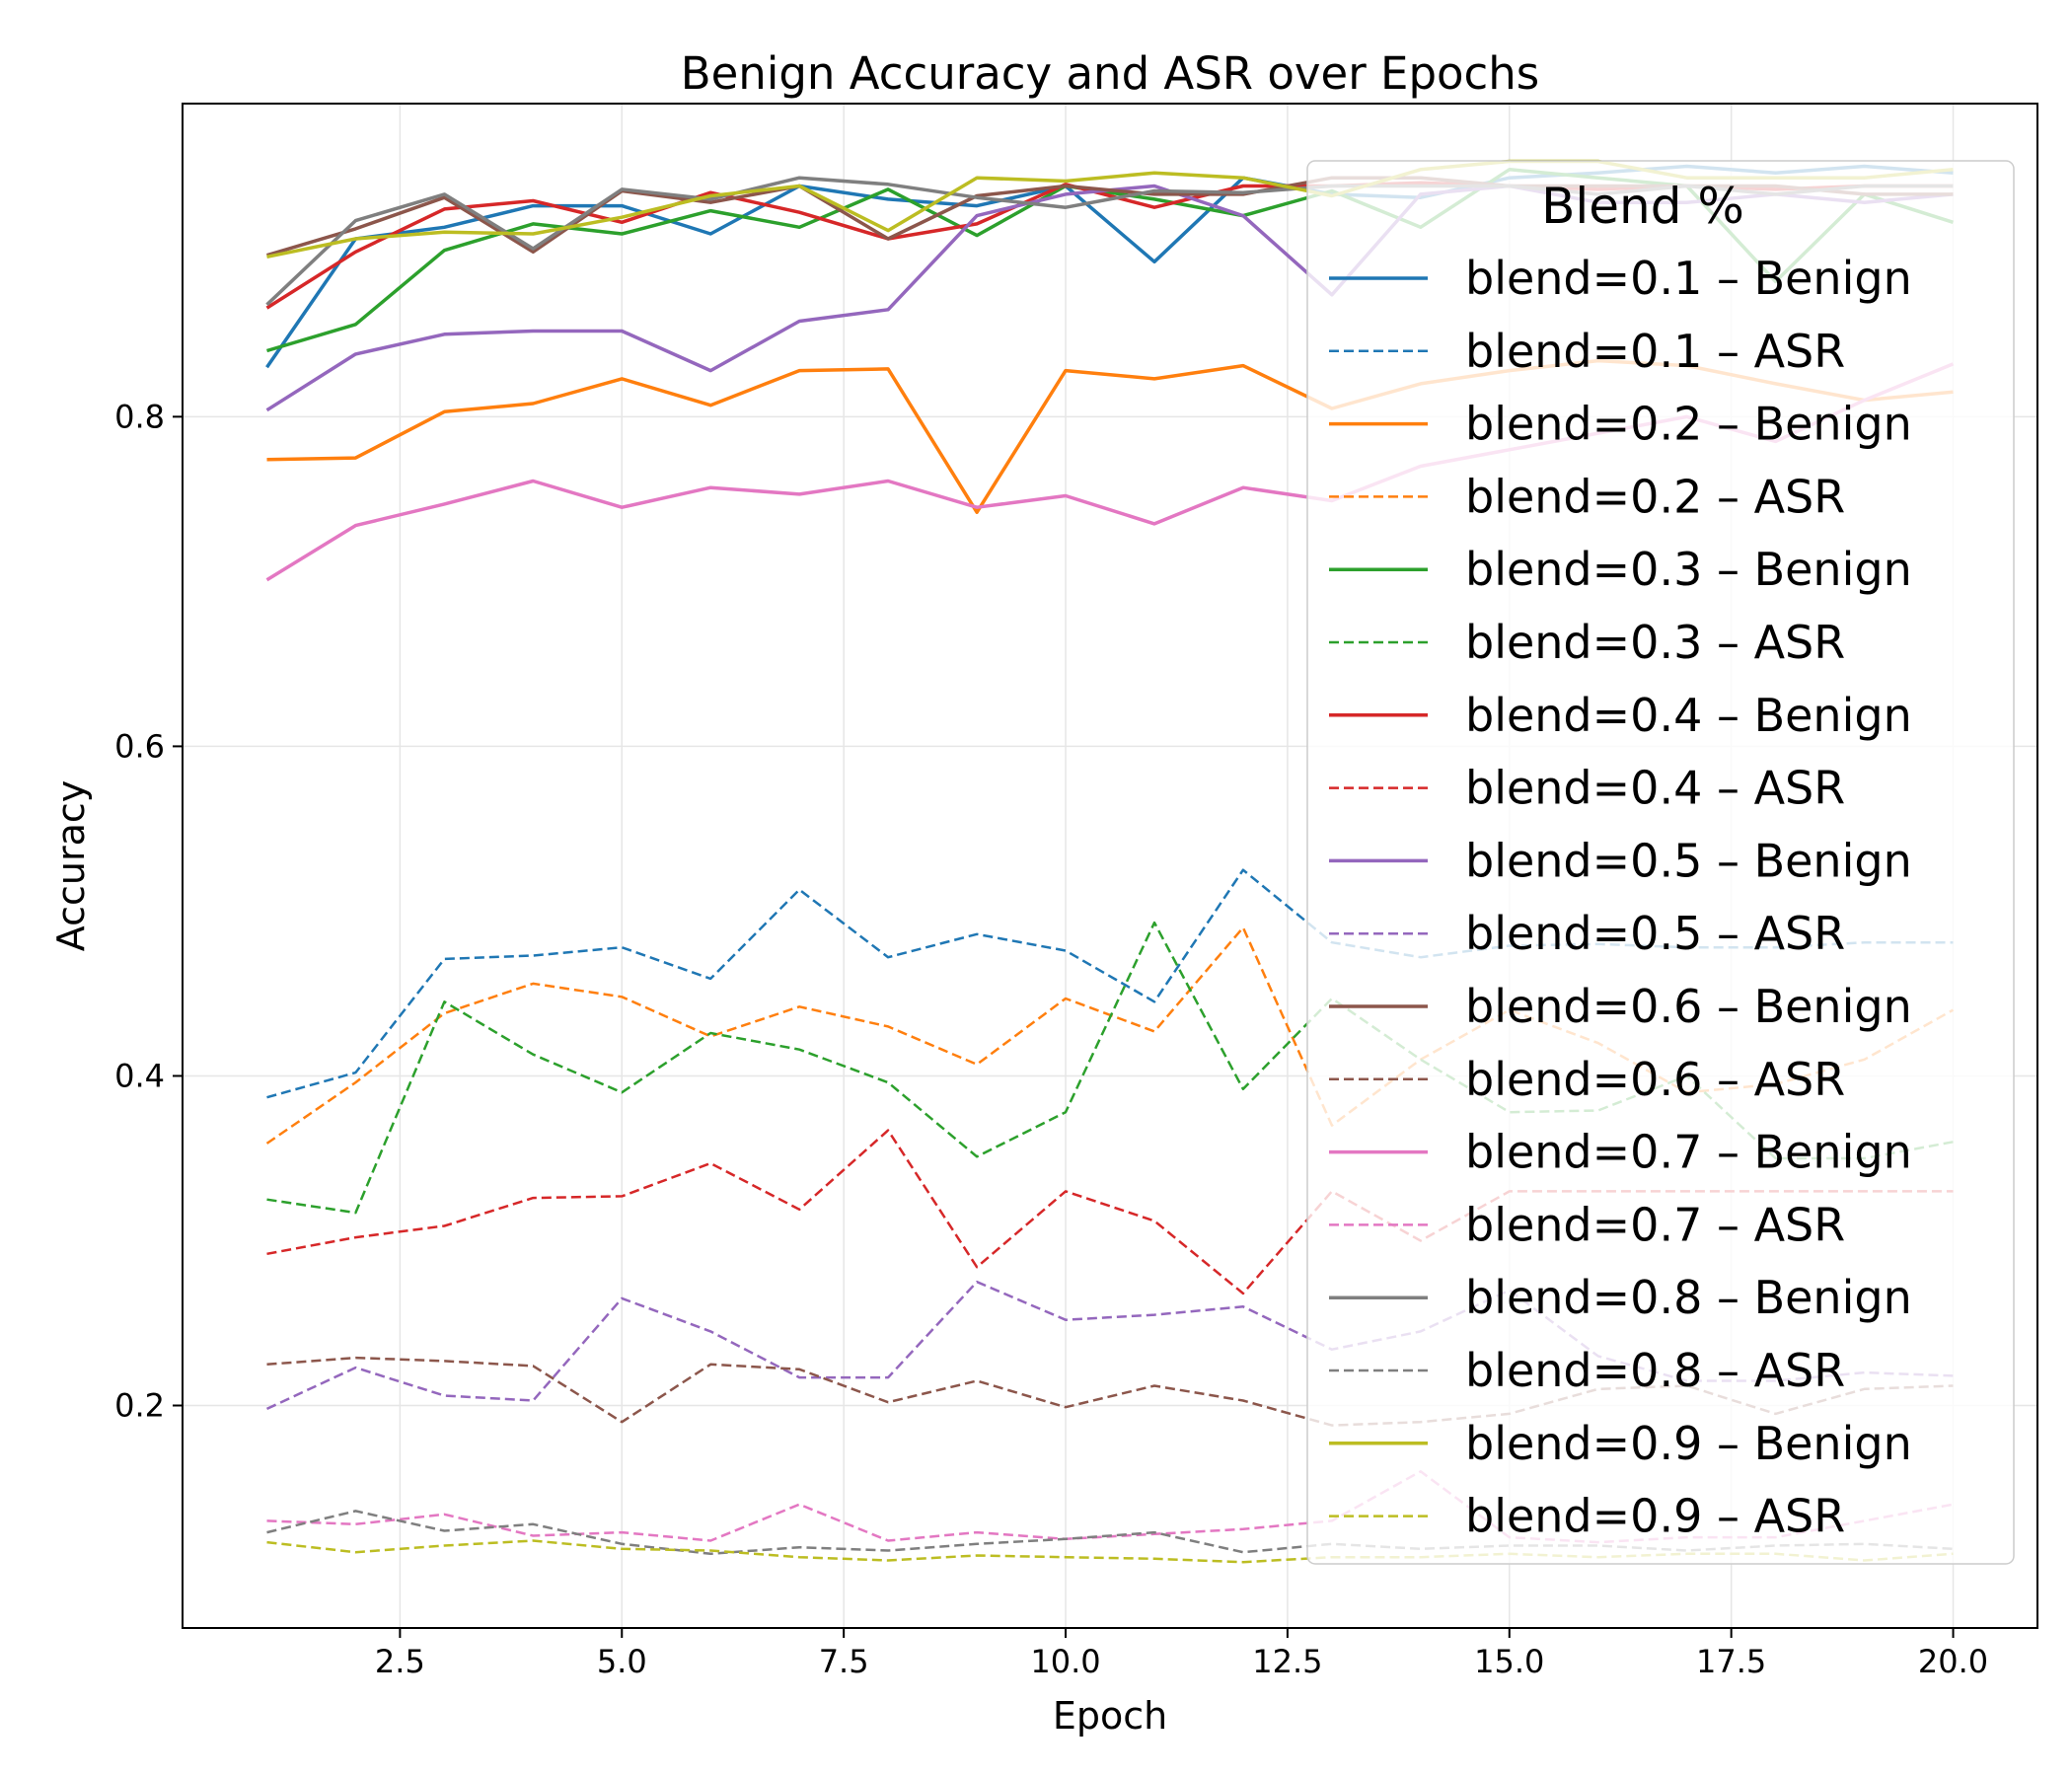 This screenshot has width=2072, height=1776. Describe the element at coordinates (1655, 643) in the screenshot. I see `legend-label-5: blend=0.3 – ASR` at that location.